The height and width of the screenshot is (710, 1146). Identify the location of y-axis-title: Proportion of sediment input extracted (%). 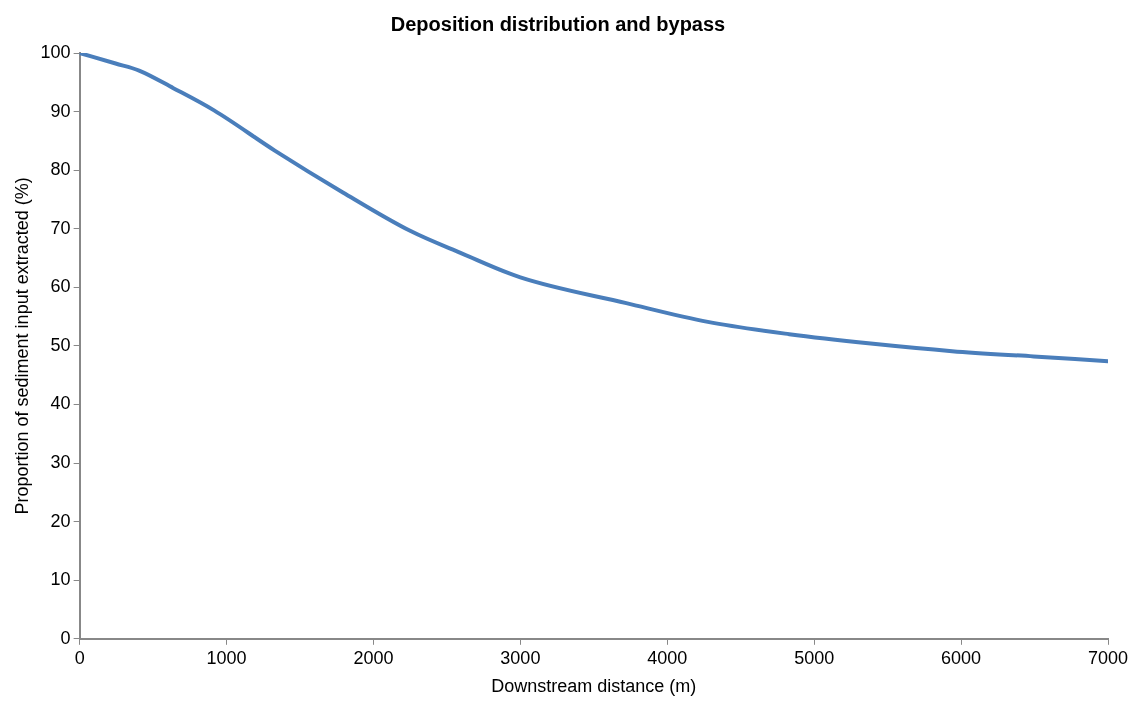
(21, 346).